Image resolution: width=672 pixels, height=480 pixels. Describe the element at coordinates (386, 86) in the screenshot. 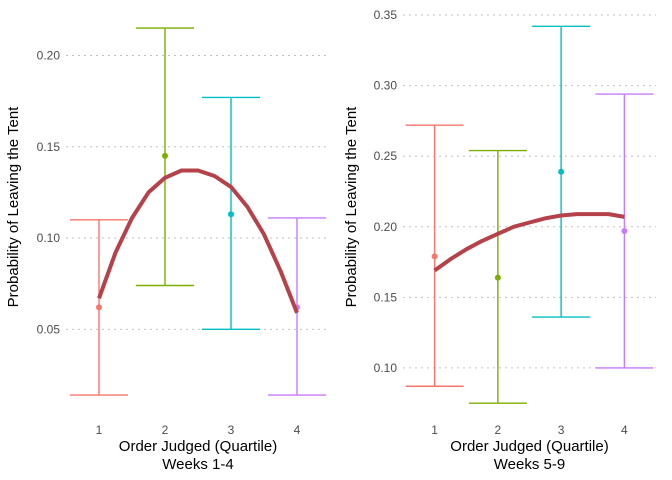

I see `y-tick-label: 0.30` at that location.